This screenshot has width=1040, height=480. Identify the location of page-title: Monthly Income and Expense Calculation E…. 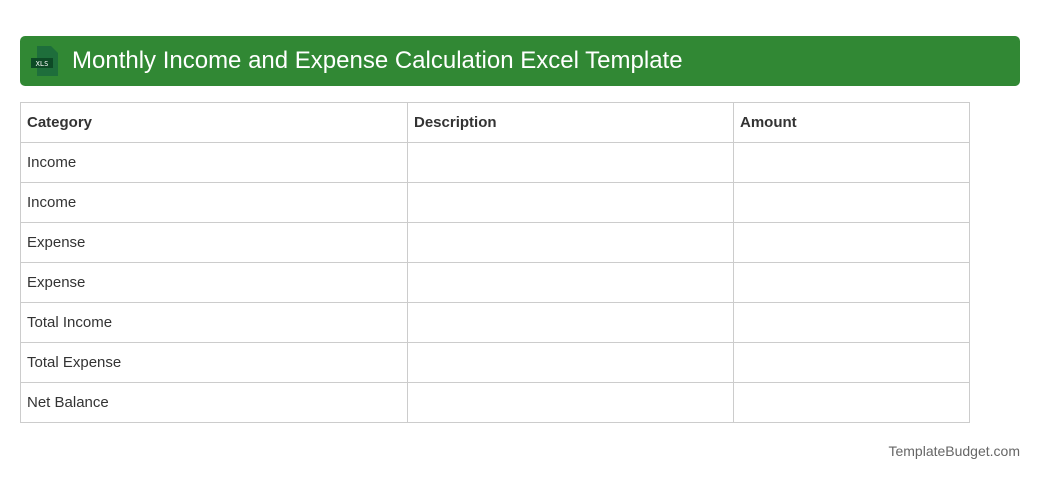
(377, 60).